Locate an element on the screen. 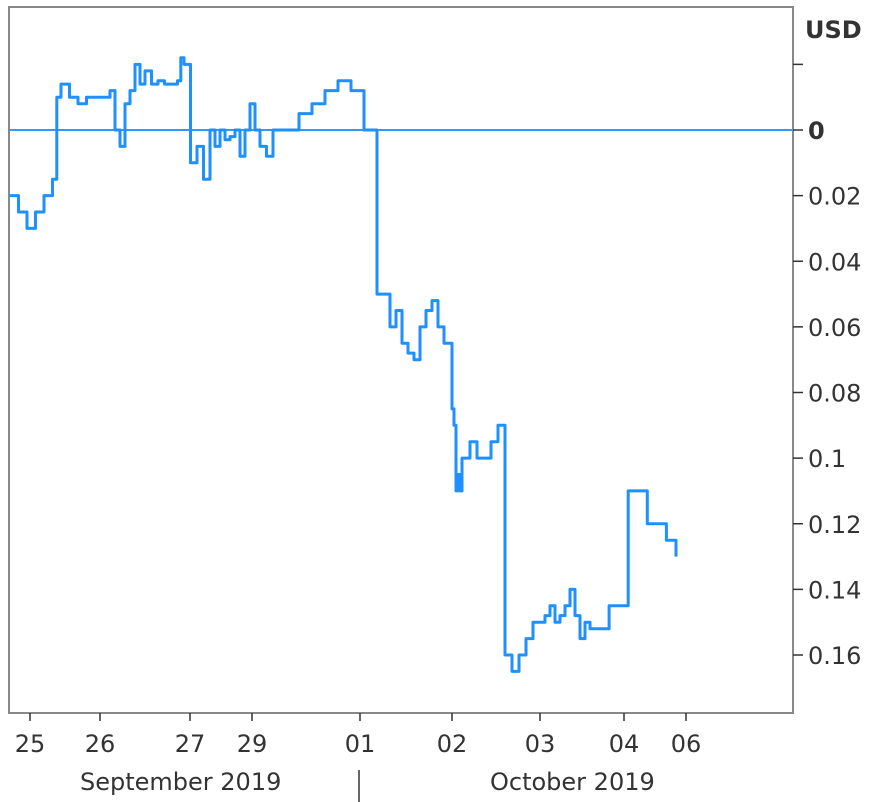 This screenshot has height=802, width=870. y-axis: 0.16 0.14 0.12 0.1 0.08 0.06 0.04 0.02 0 is located at coordinates (827, 366).